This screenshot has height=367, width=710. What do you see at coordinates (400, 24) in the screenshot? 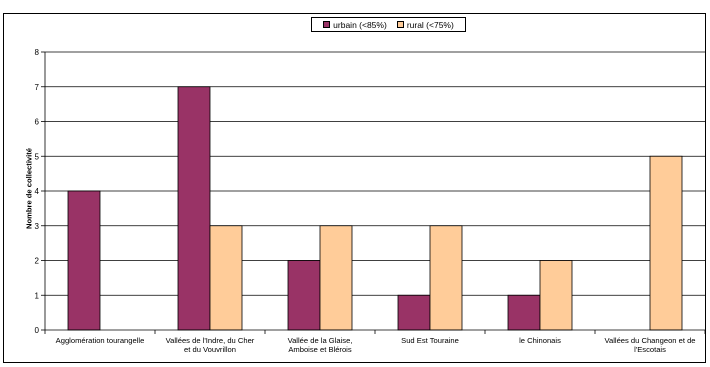
I see `legend-swatch-rural` at bounding box center [400, 24].